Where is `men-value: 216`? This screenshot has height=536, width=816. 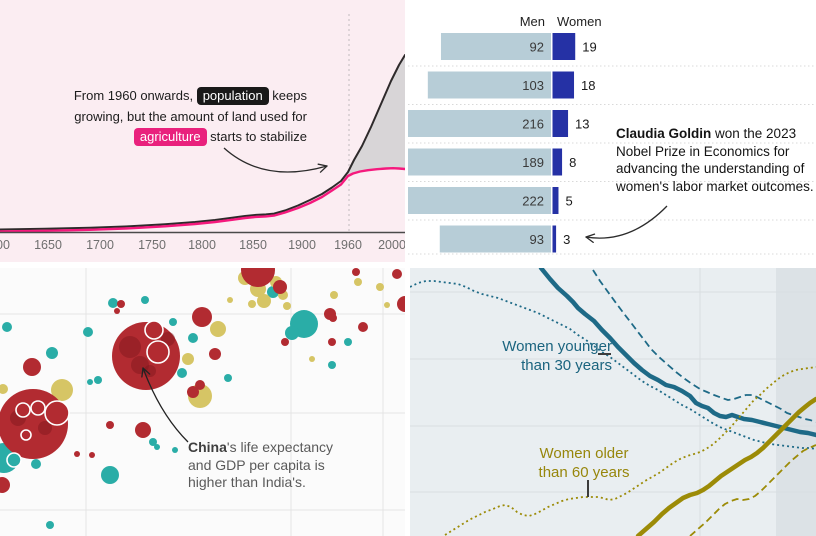 men-value: 216 is located at coordinates (533, 124).